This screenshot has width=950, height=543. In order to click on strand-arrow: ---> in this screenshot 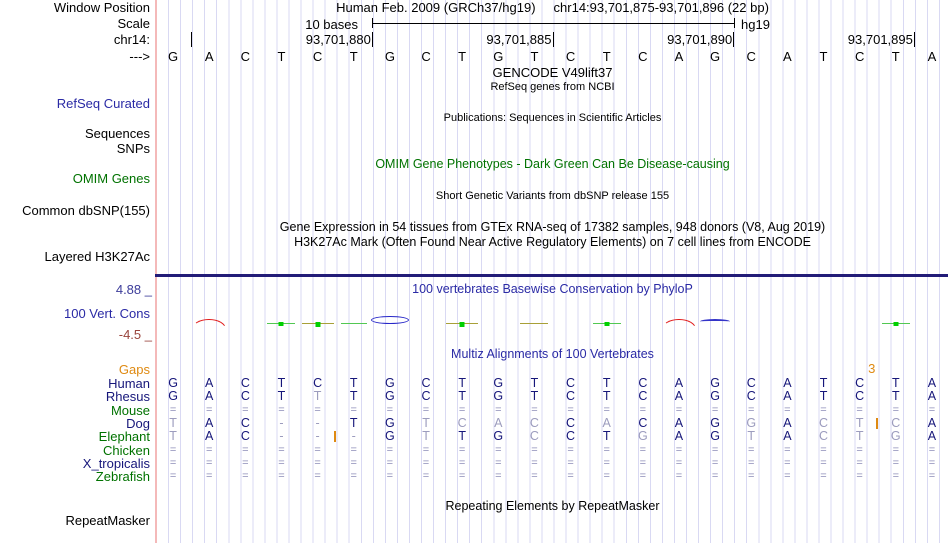, I will do `click(139, 56)`.